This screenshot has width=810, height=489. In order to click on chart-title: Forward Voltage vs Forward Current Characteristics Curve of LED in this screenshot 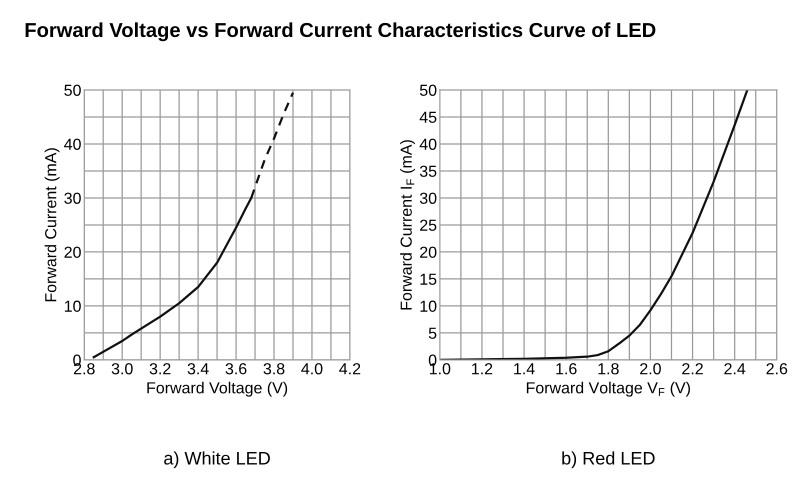, I will do `click(341, 32)`.